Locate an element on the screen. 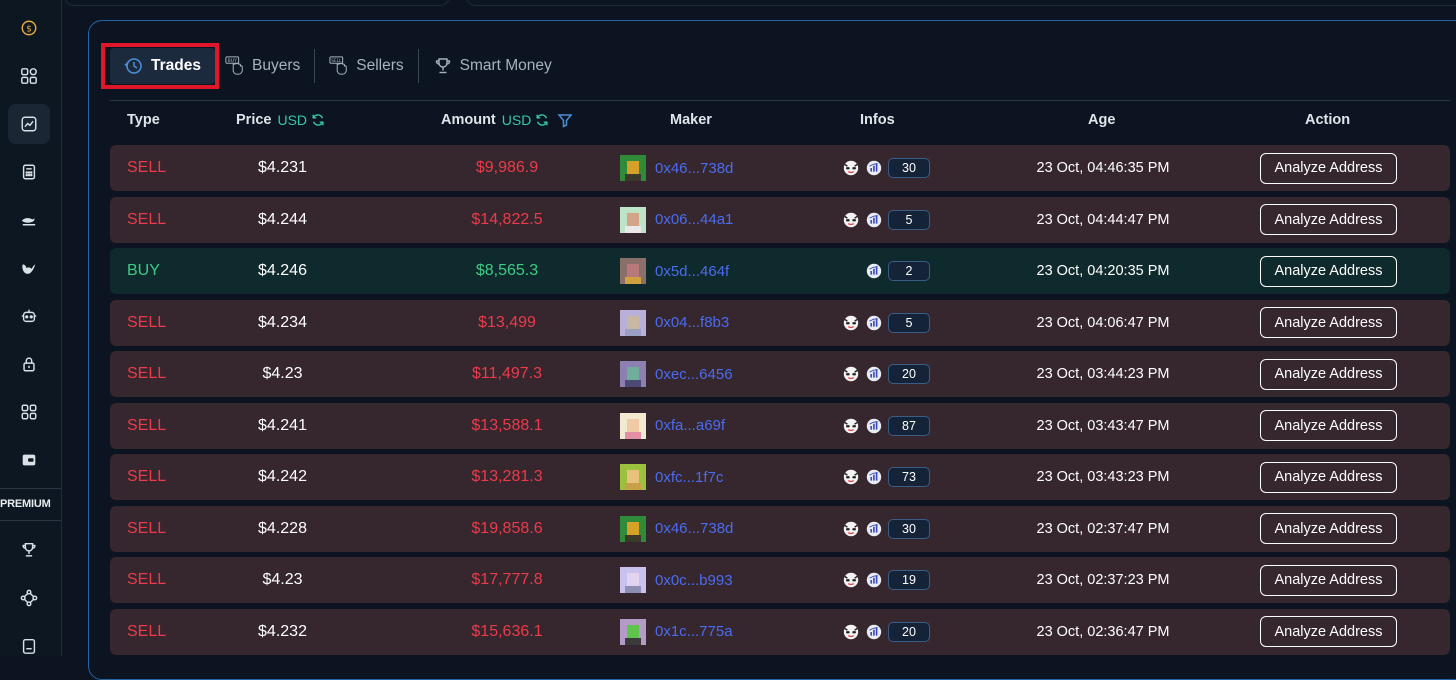 The width and height of the screenshot is (1456, 680). tab-trades: Trades is located at coordinates (162, 66).